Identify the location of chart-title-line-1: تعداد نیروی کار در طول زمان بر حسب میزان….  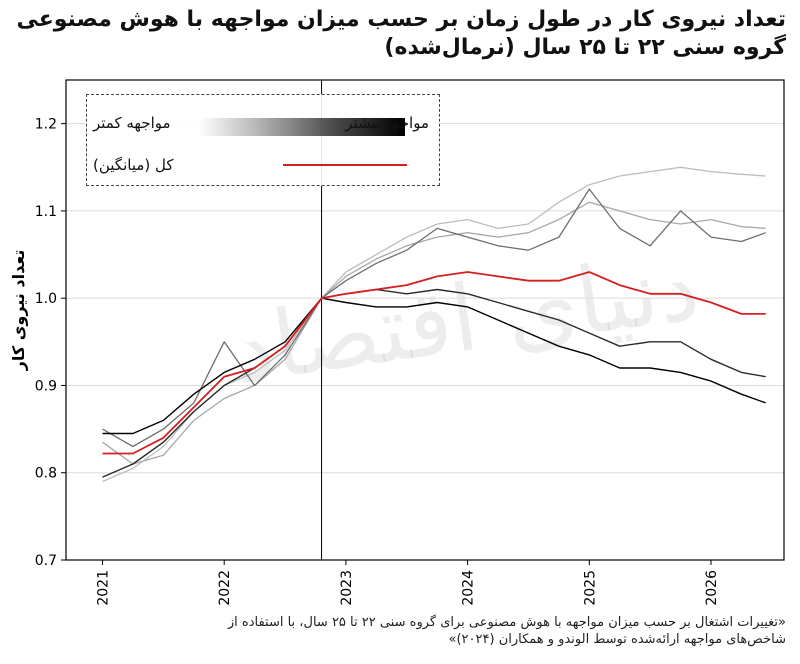
(401, 19).